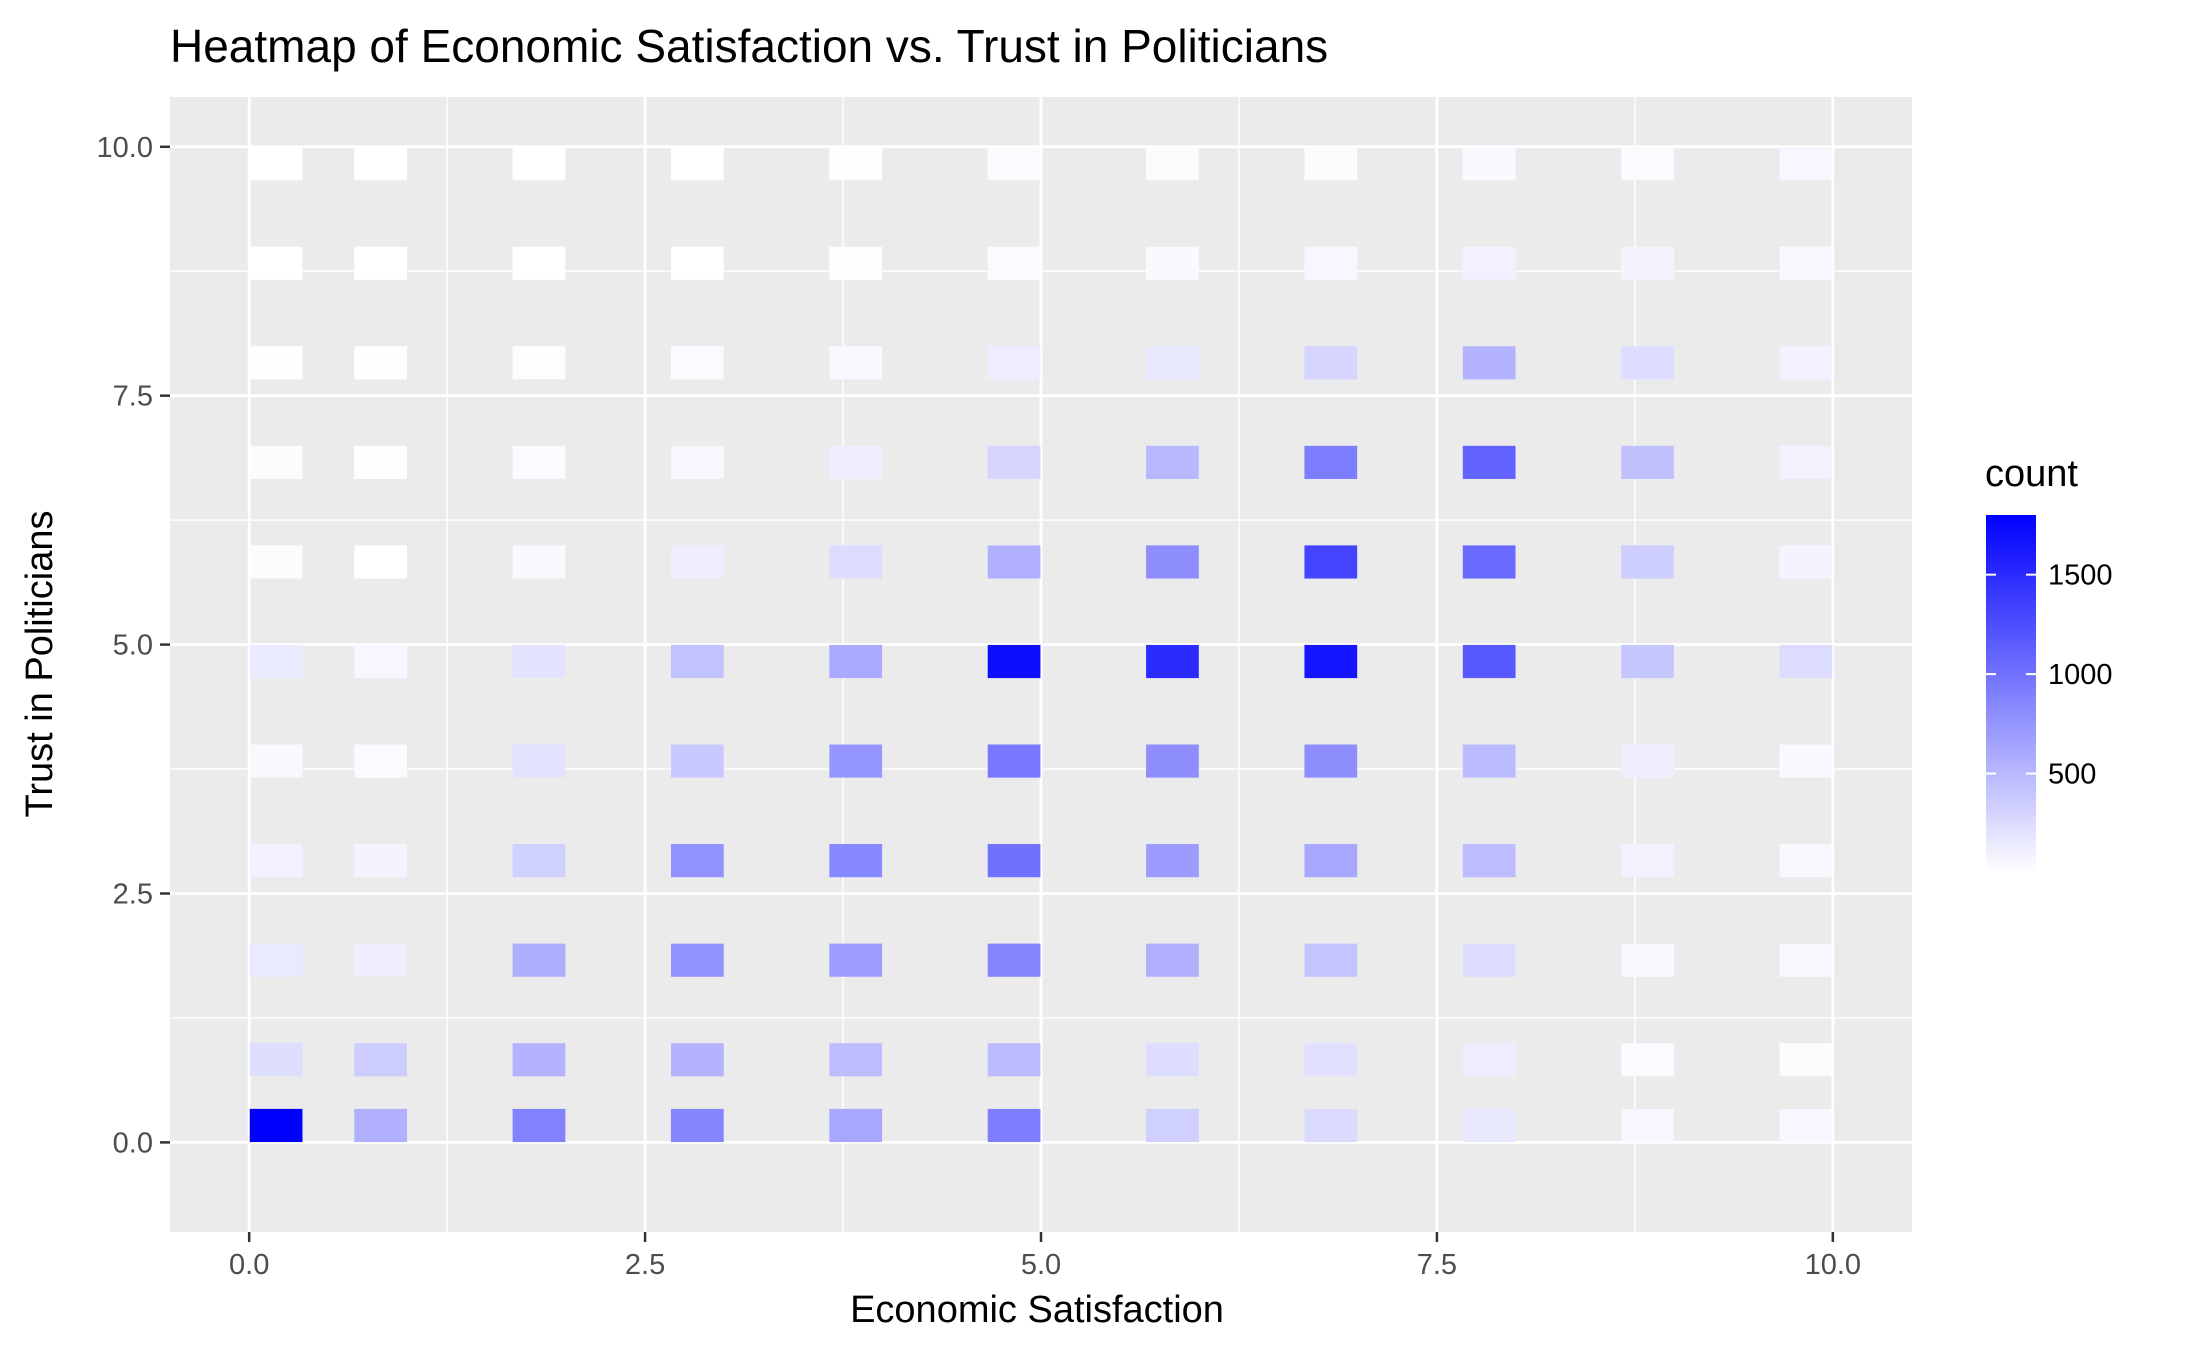 The width and height of the screenshot is (2187, 1350). I want to click on y-tick-label: 7.5, so click(133, 397).